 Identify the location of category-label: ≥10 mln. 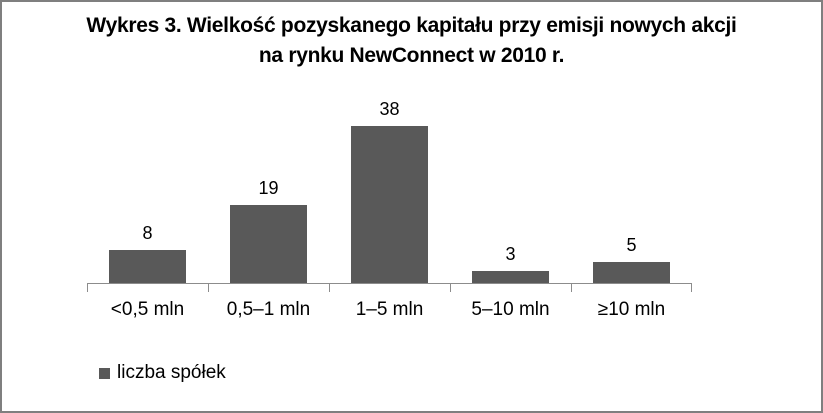
(631, 309).